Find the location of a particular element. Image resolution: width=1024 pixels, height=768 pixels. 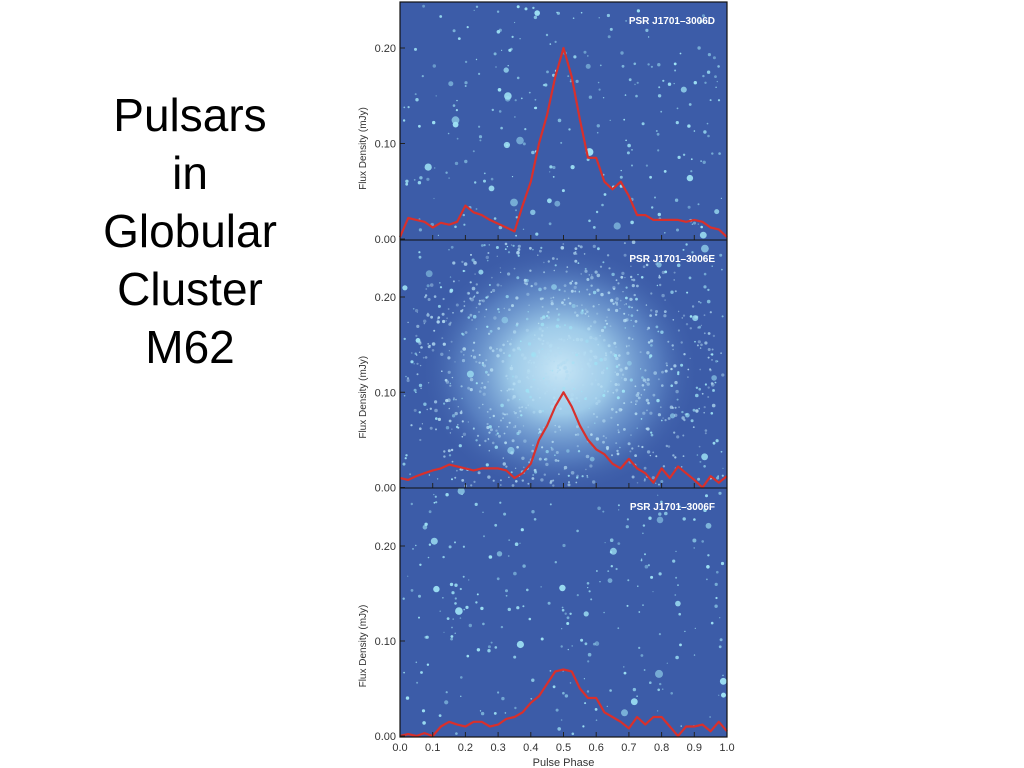

panel-2: PSR J1701–3006E is located at coordinates (563, 367).